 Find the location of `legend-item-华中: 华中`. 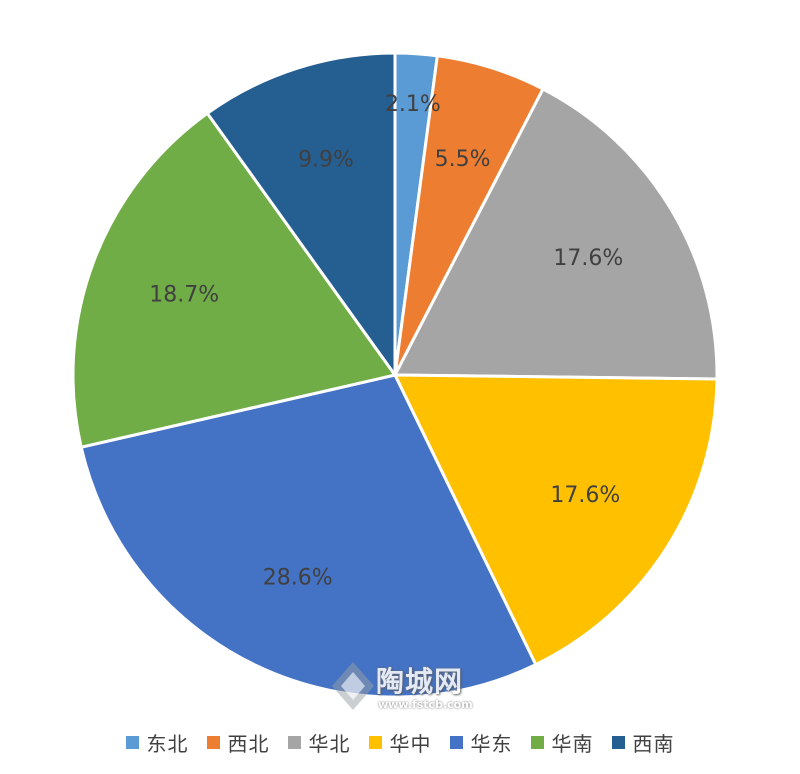

legend-item-华中: 华中 is located at coordinates (400, 742).